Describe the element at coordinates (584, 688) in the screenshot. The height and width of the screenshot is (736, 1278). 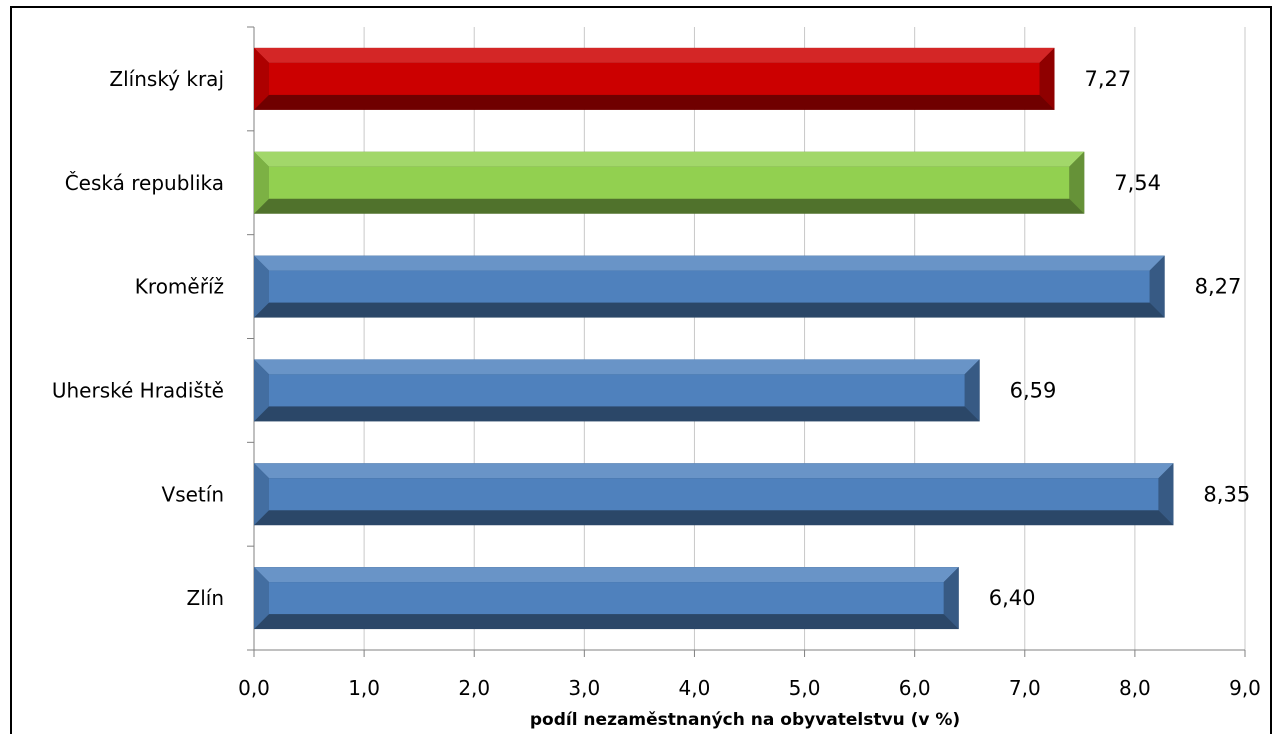
I see `x-tick-label: 3,0` at that location.